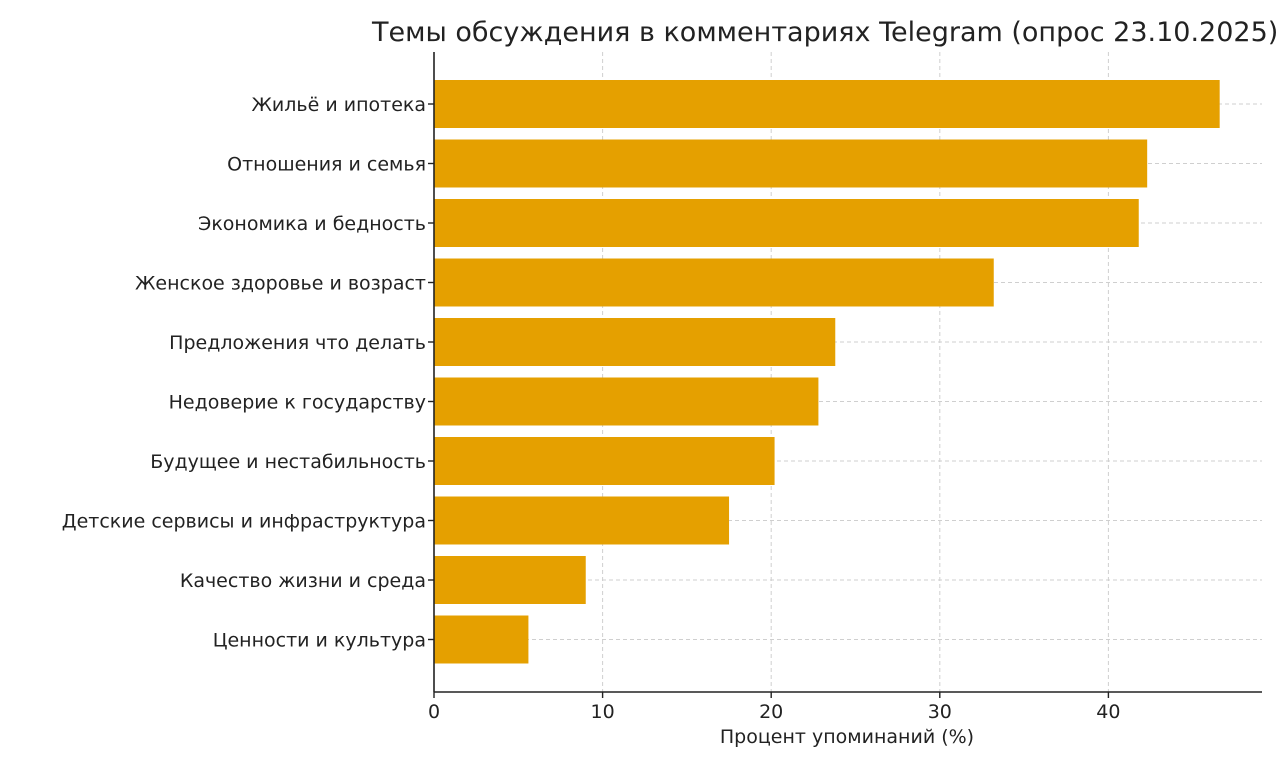 Image resolution: width=1280 pixels, height=768 pixels. Describe the element at coordinates (338, 105) in the screenshot. I see `category-label: Жильё и ипотека` at that location.